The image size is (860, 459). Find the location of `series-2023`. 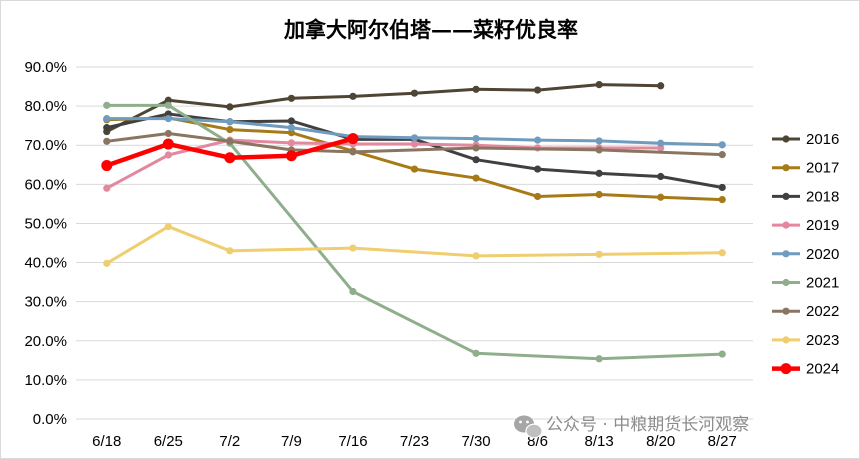

series-2023 is located at coordinates (414, 244).